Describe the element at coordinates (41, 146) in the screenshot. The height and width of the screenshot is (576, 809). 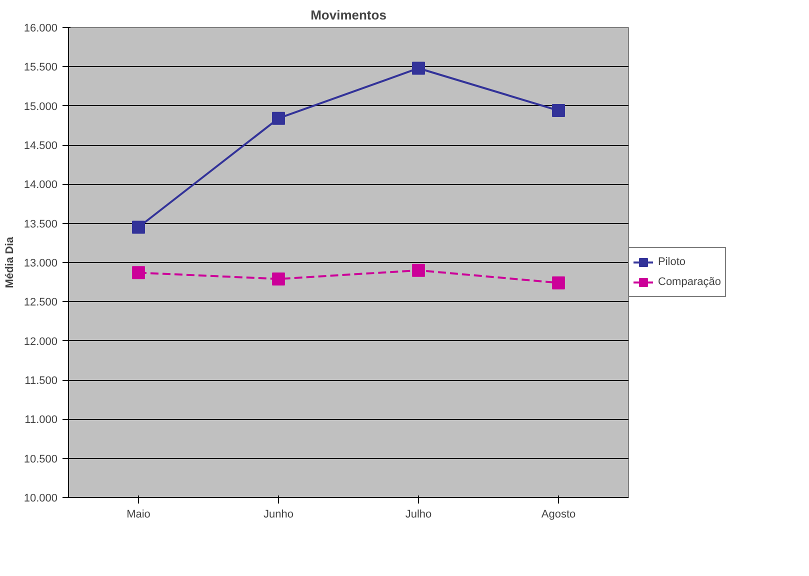
I see `y-tick-label: 14.500` at that location.